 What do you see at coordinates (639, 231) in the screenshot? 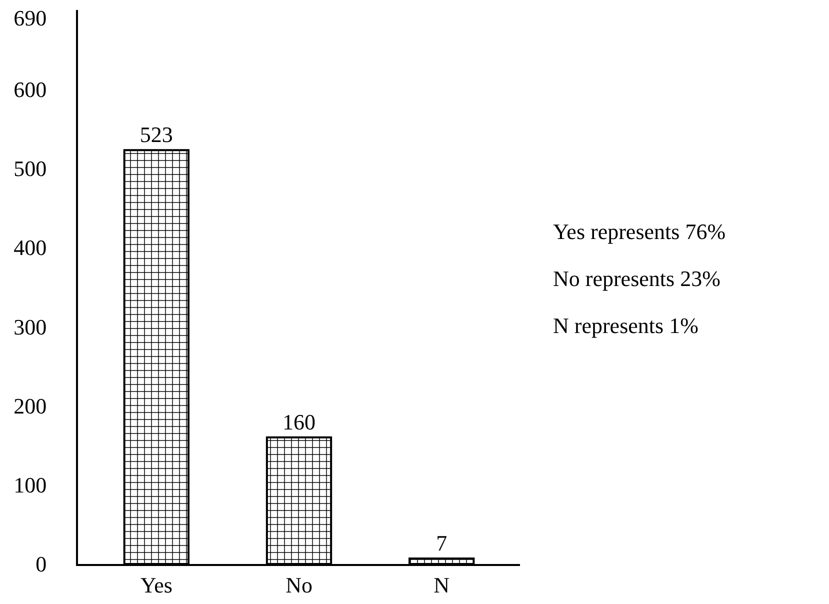
I see `text: Yes represents 76%` at bounding box center [639, 231].